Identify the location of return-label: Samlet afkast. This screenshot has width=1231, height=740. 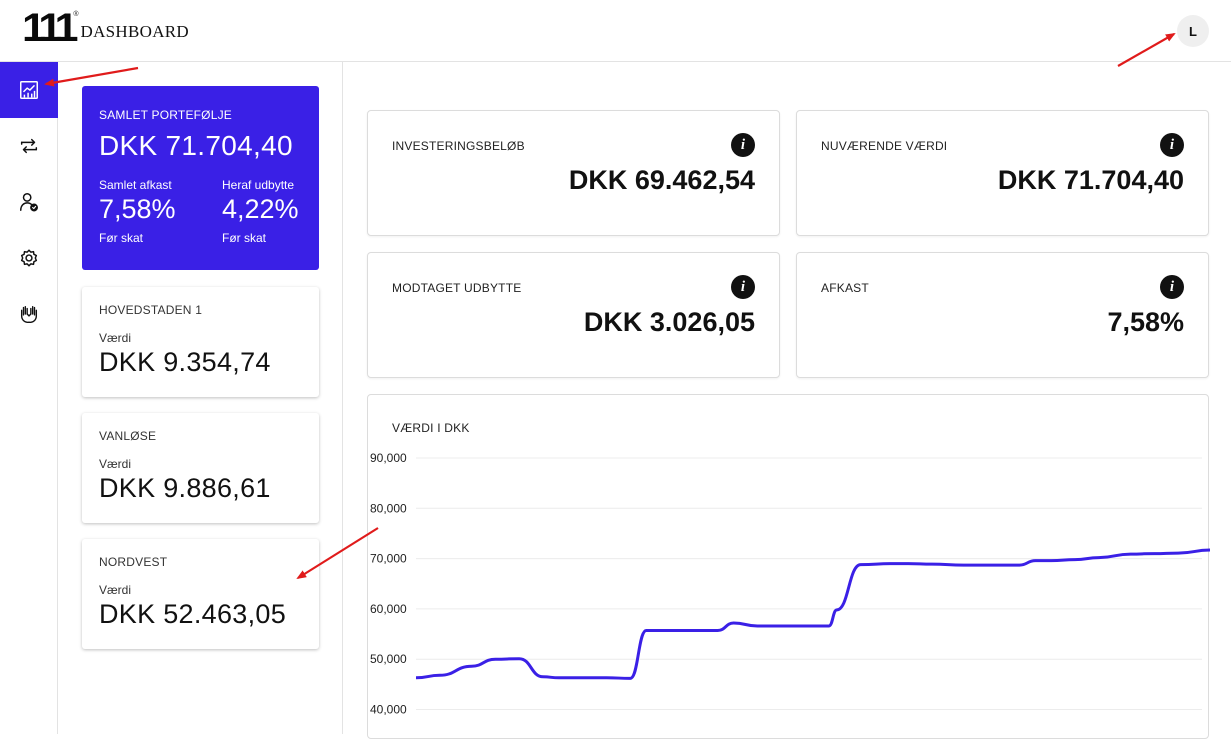
(135, 185).